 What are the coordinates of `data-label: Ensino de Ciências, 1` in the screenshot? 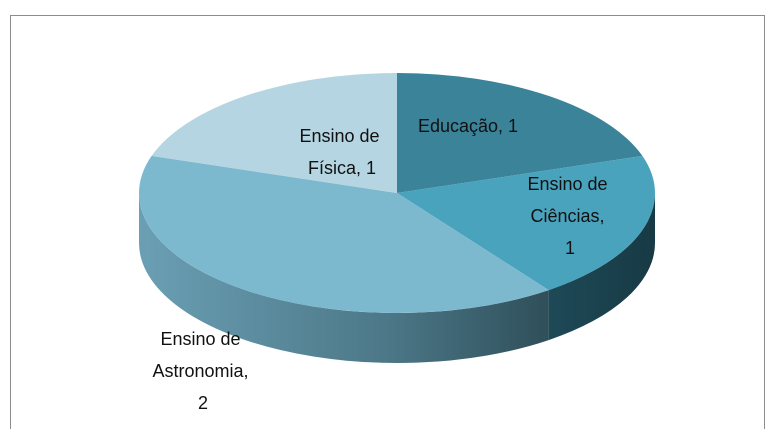 It's located at (569, 216).